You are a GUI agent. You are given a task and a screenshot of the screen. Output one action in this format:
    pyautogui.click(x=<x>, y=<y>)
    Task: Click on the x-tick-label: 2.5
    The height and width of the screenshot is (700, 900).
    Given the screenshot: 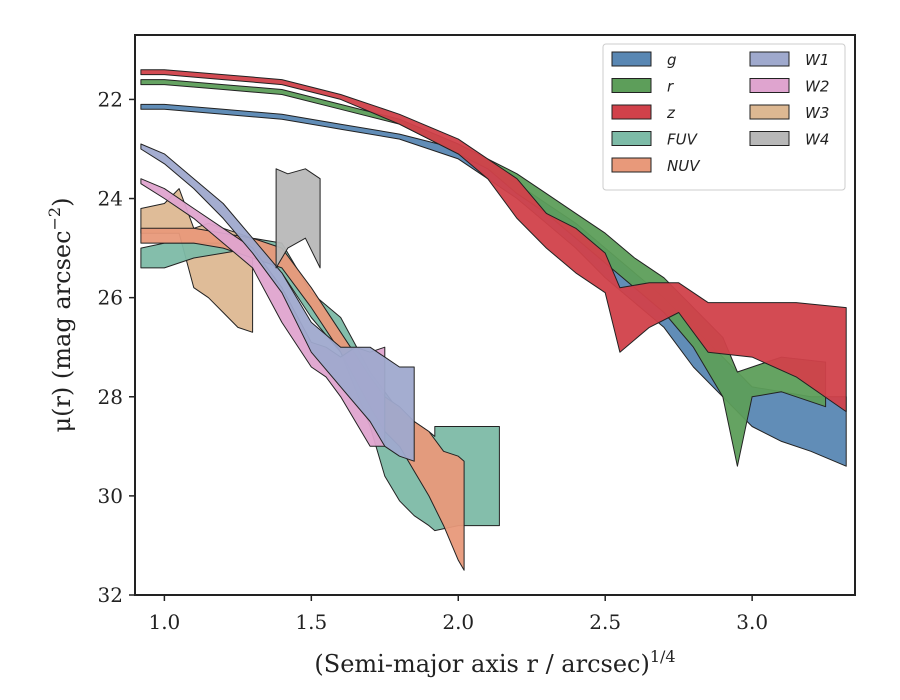 What is the action you would take?
    pyautogui.click(x=605, y=622)
    